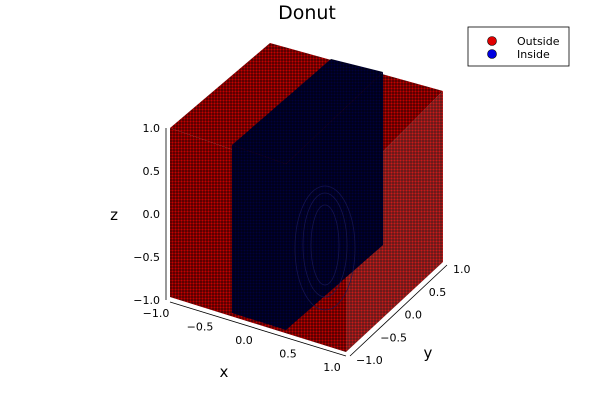 The width and height of the screenshot is (600, 400). Describe the element at coordinates (533, 54) in the screenshot. I see `legend-label-inside: Inside` at that location.